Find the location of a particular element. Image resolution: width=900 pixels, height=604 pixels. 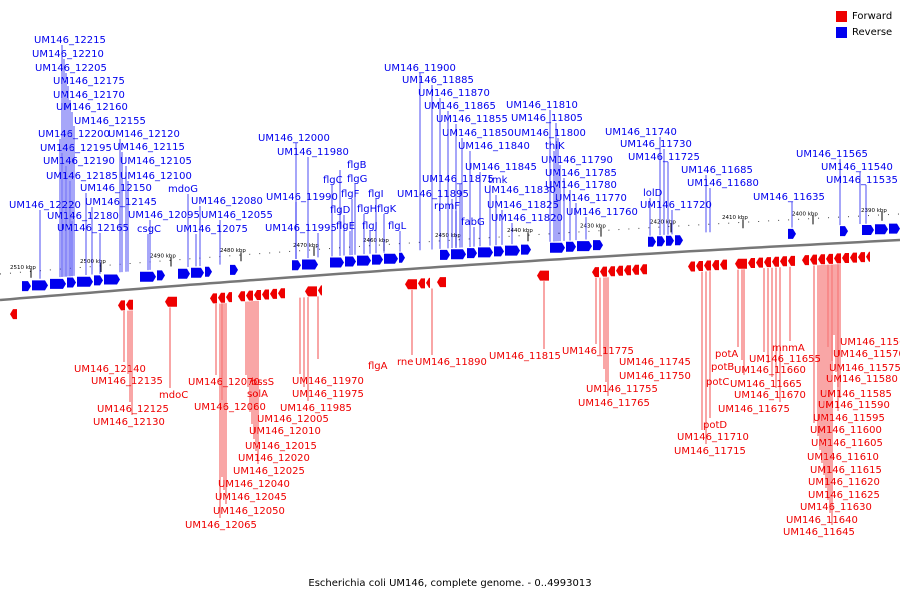

reverse-gene-label: UM146_11800 is located at coordinates (550, 133).